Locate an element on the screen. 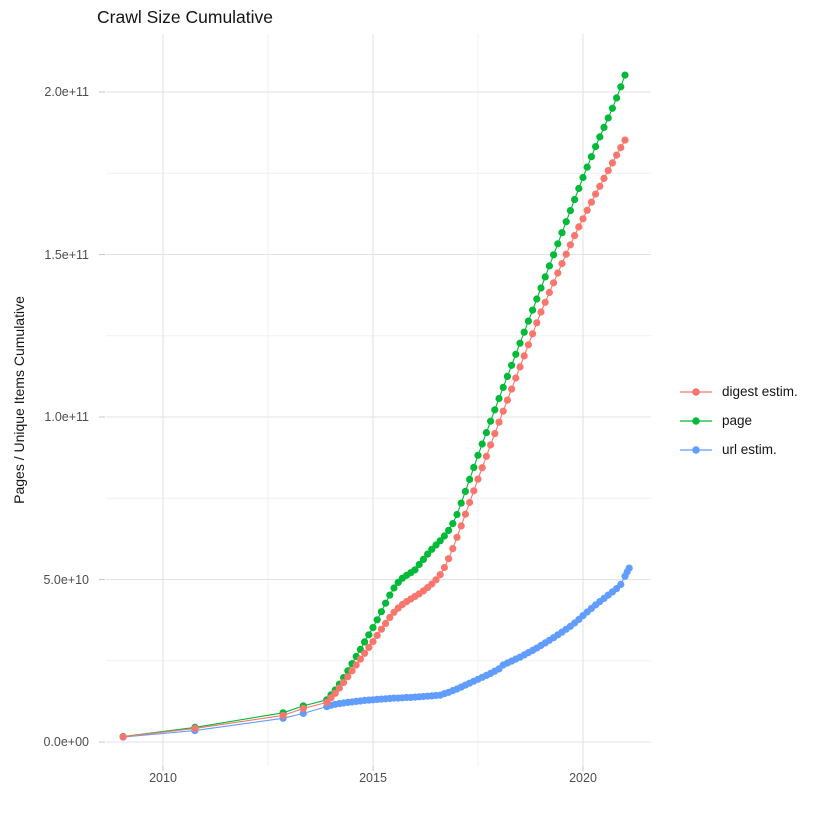  chart-title: Crawl Size Cumulative is located at coordinates (185, 17).